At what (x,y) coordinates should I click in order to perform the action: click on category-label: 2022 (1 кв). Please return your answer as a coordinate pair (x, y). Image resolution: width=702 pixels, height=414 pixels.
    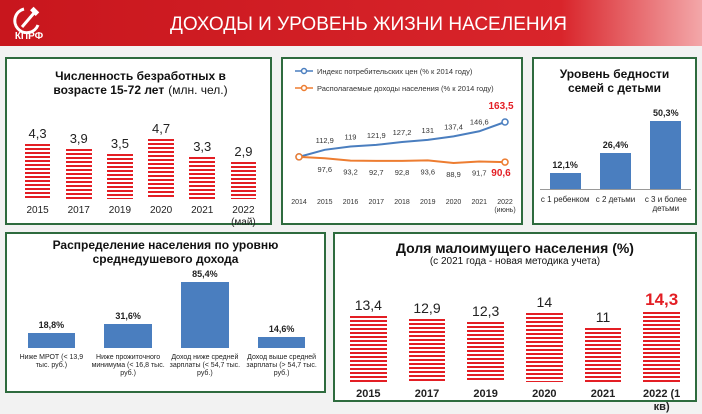
    Looking at the image, I should click on (661, 400).